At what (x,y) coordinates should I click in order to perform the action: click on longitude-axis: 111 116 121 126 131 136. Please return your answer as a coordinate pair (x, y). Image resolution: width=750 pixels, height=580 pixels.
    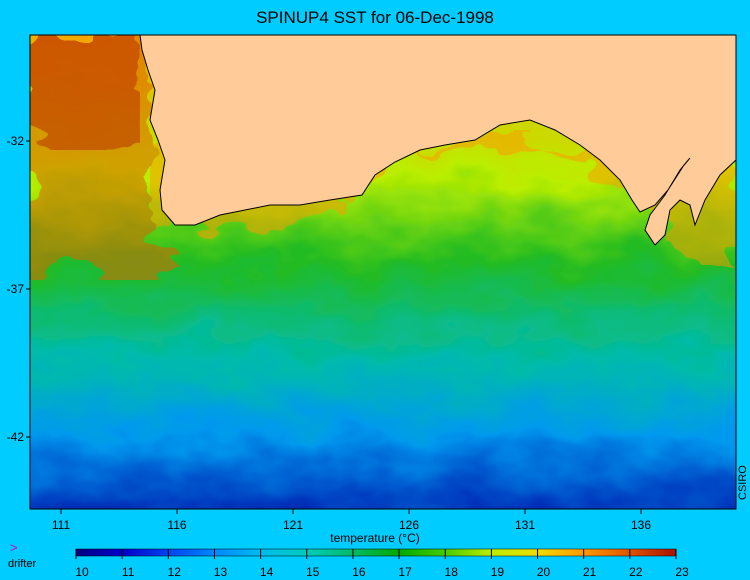
    Looking at the image, I should click on (351, 520).